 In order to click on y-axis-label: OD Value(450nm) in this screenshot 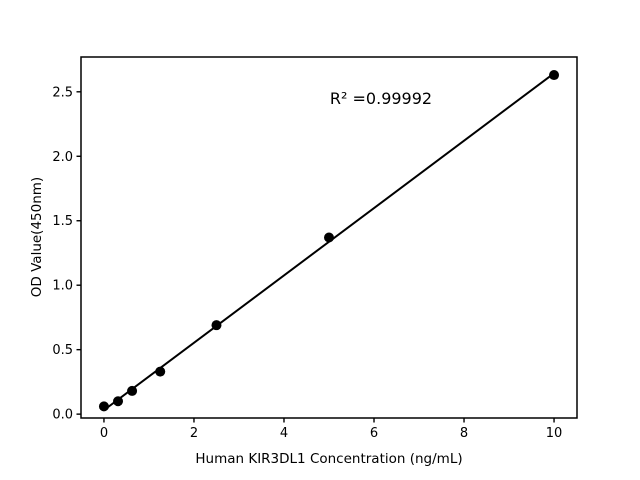, I will do `click(36, 237)`.